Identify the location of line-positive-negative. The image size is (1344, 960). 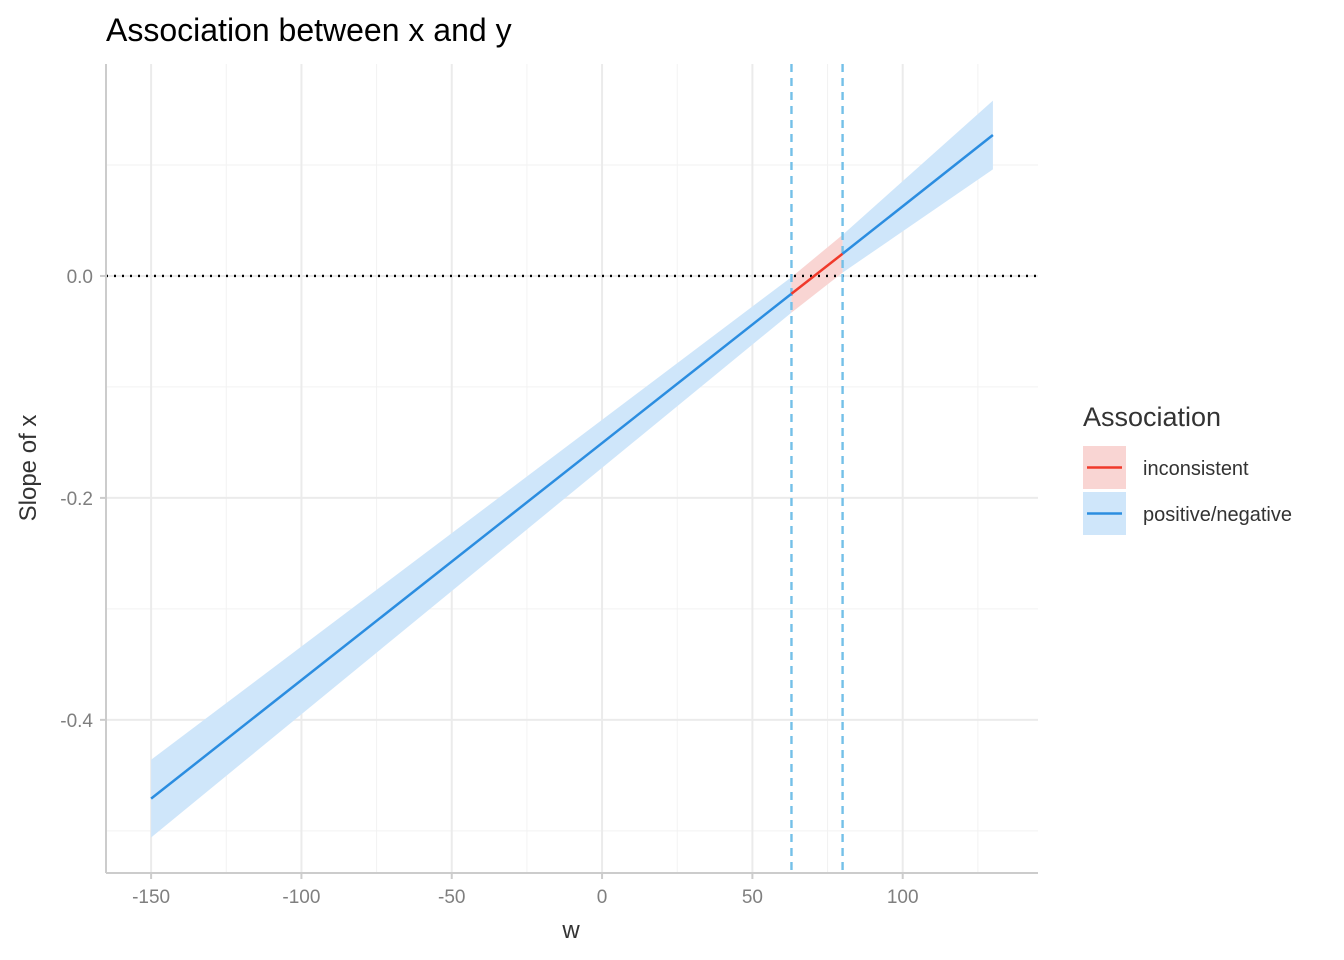
(917, 194).